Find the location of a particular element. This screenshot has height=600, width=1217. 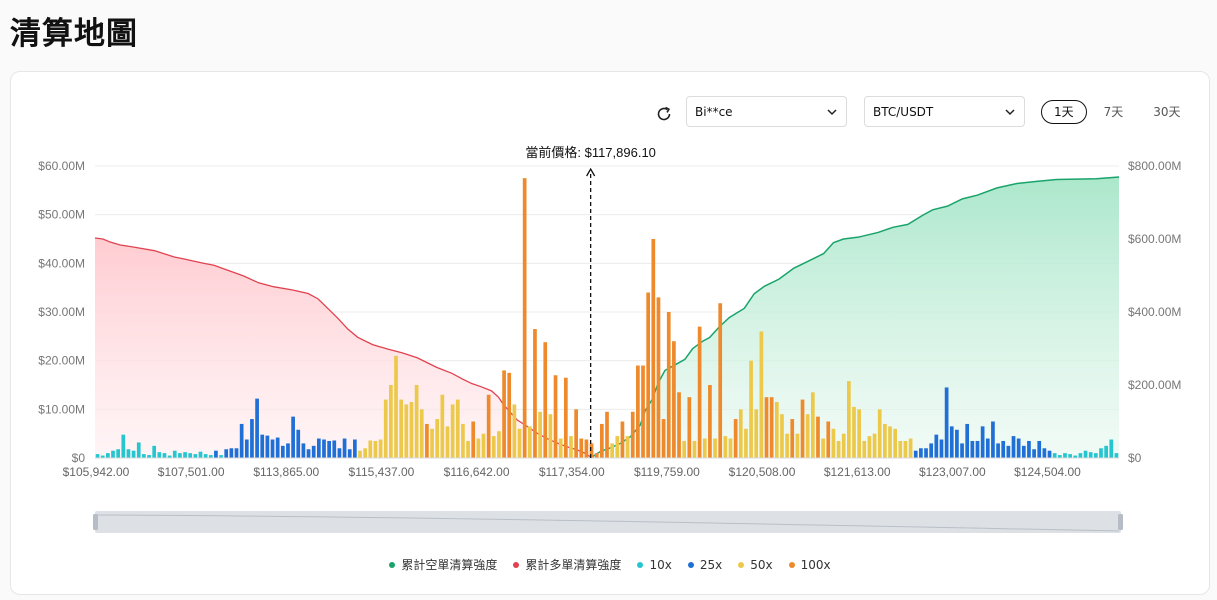

time-range-tabs: 1天 7天 30天 is located at coordinates (1117, 112).